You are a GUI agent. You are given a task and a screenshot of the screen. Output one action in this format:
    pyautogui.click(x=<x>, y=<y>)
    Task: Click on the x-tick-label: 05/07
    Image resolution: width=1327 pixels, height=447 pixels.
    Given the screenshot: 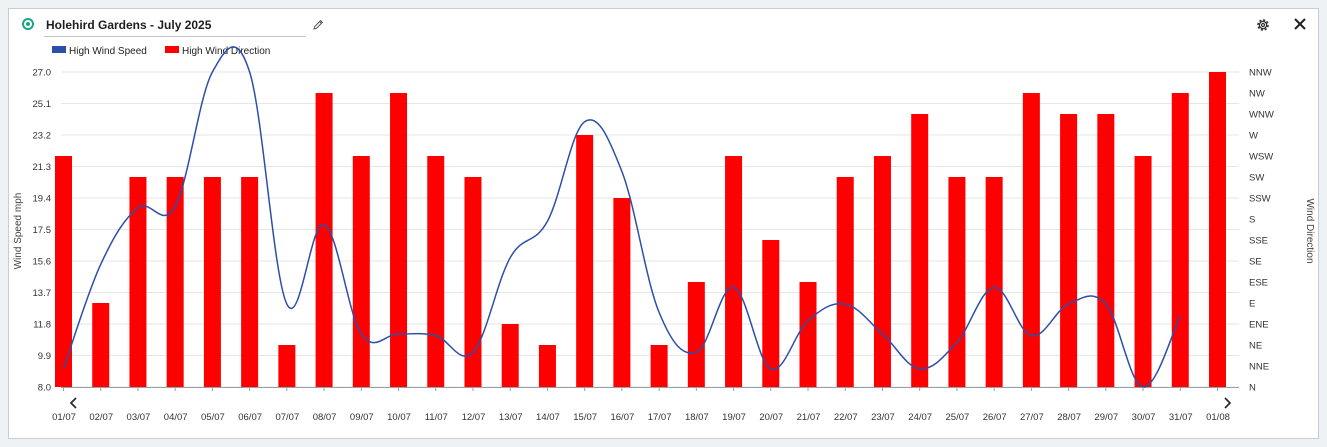 What is the action you would take?
    pyautogui.click(x=213, y=417)
    